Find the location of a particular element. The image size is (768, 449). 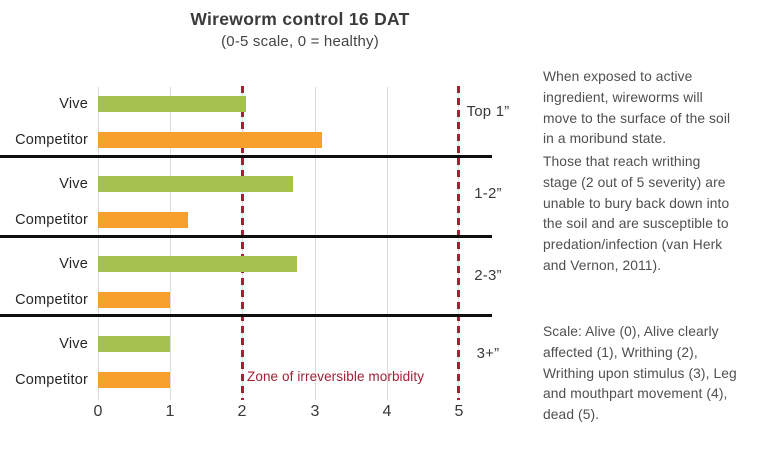

row-label-competitor-2-3: Competitor is located at coordinates (51, 300).